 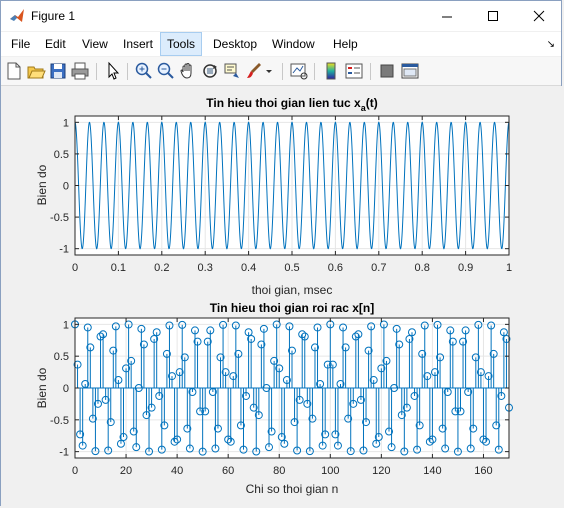 What do you see at coordinates (36, 71) in the screenshot?
I see `open-file-icon` at bounding box center [36, 71].